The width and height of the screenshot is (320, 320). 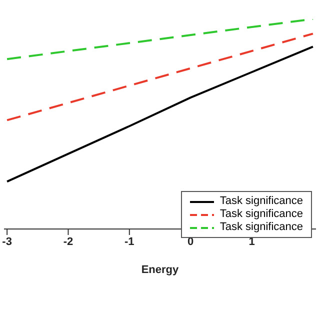 I want to click on x-tick-label: -1, so click(x=129, y=242).